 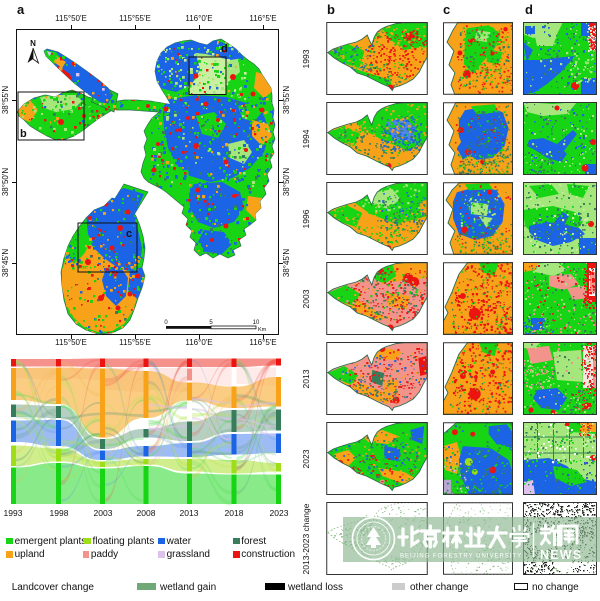 I want to click on svg-text: Km, so click(x=262, y=330).